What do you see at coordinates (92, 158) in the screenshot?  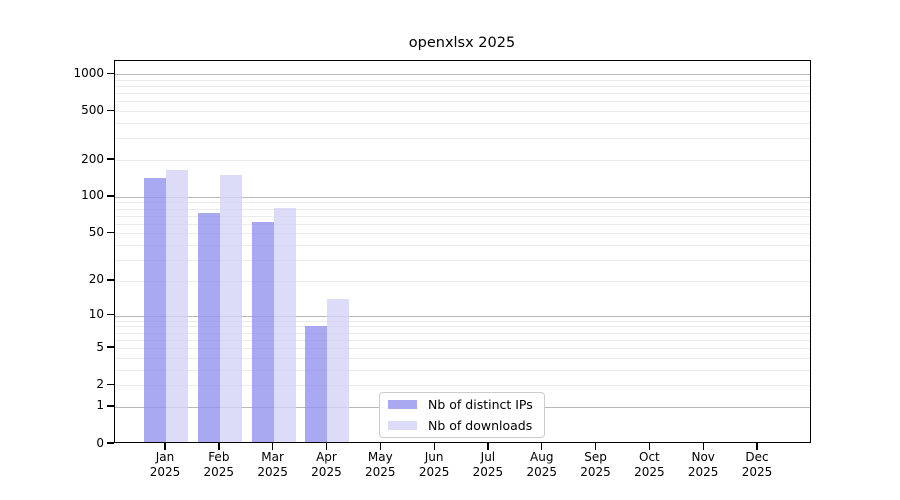 I see `y-tick-label: 200` at bounding box center [92, 158].